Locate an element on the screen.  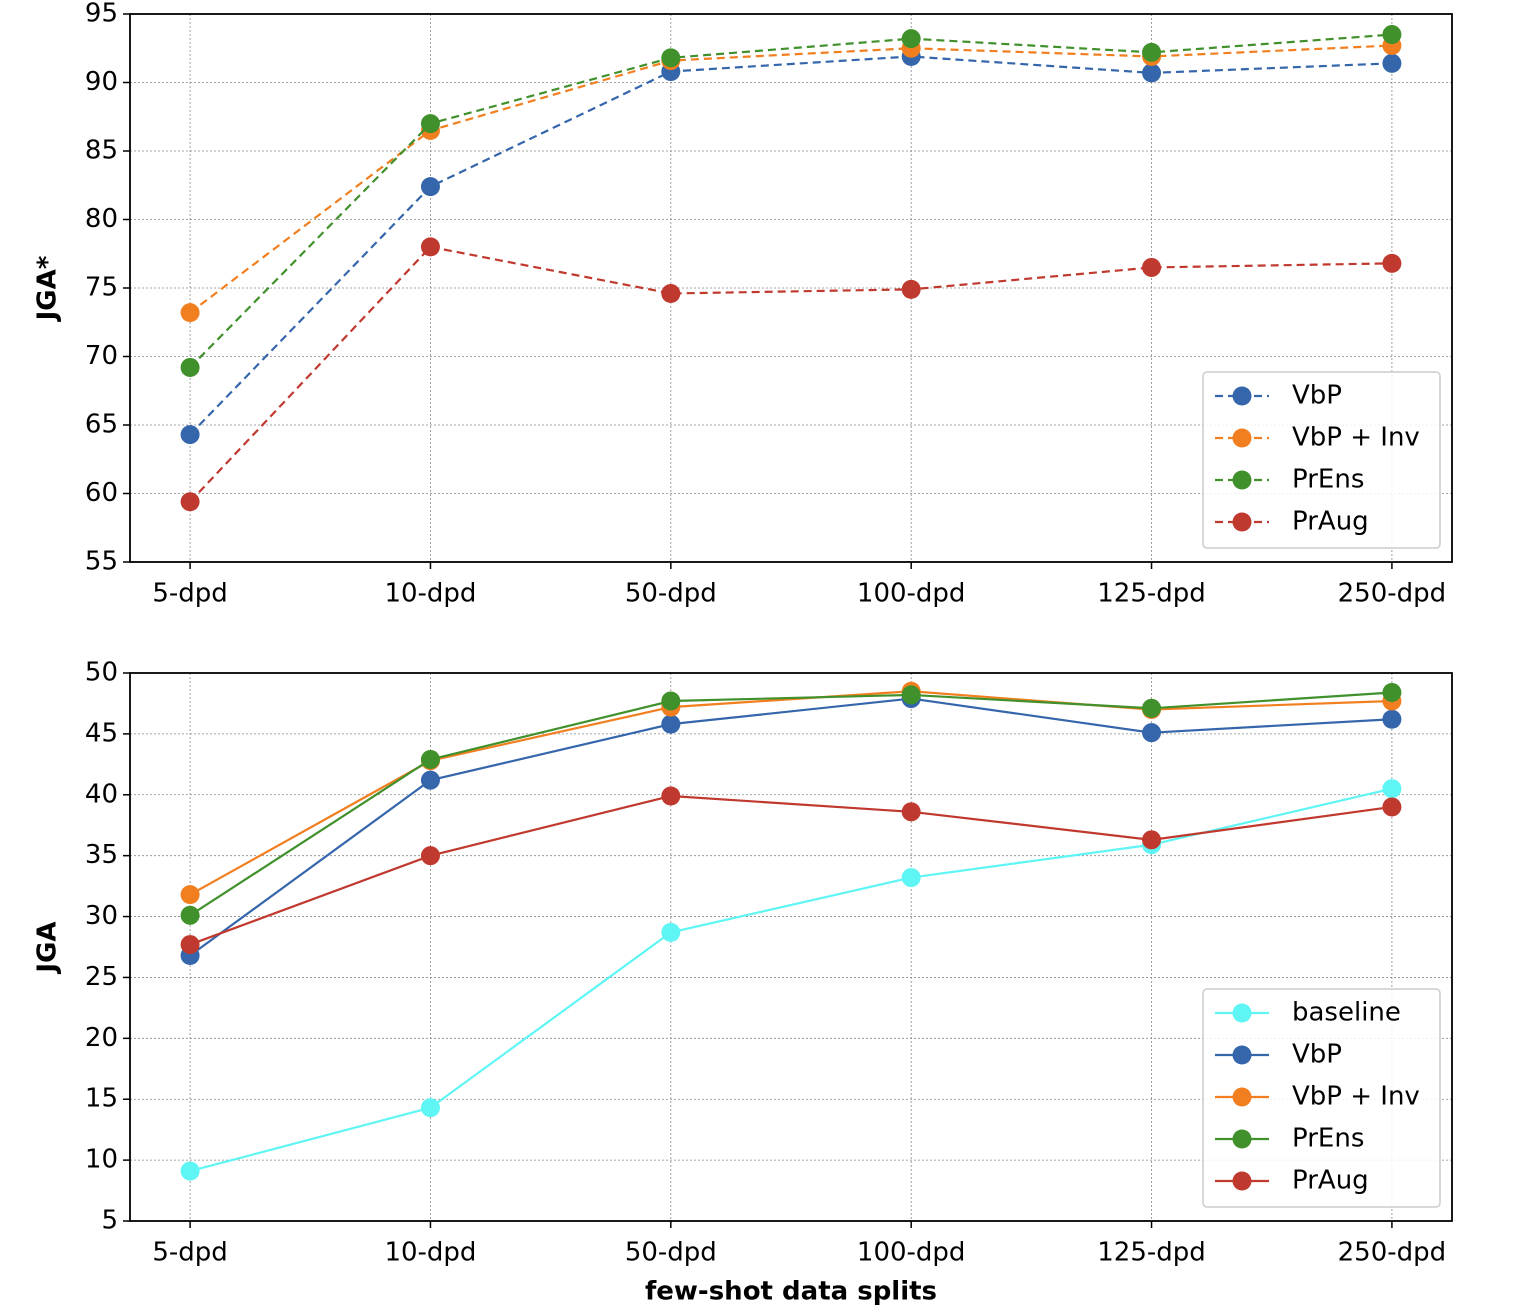
y-tick-label: 80 is located at coordinates (101, 219).